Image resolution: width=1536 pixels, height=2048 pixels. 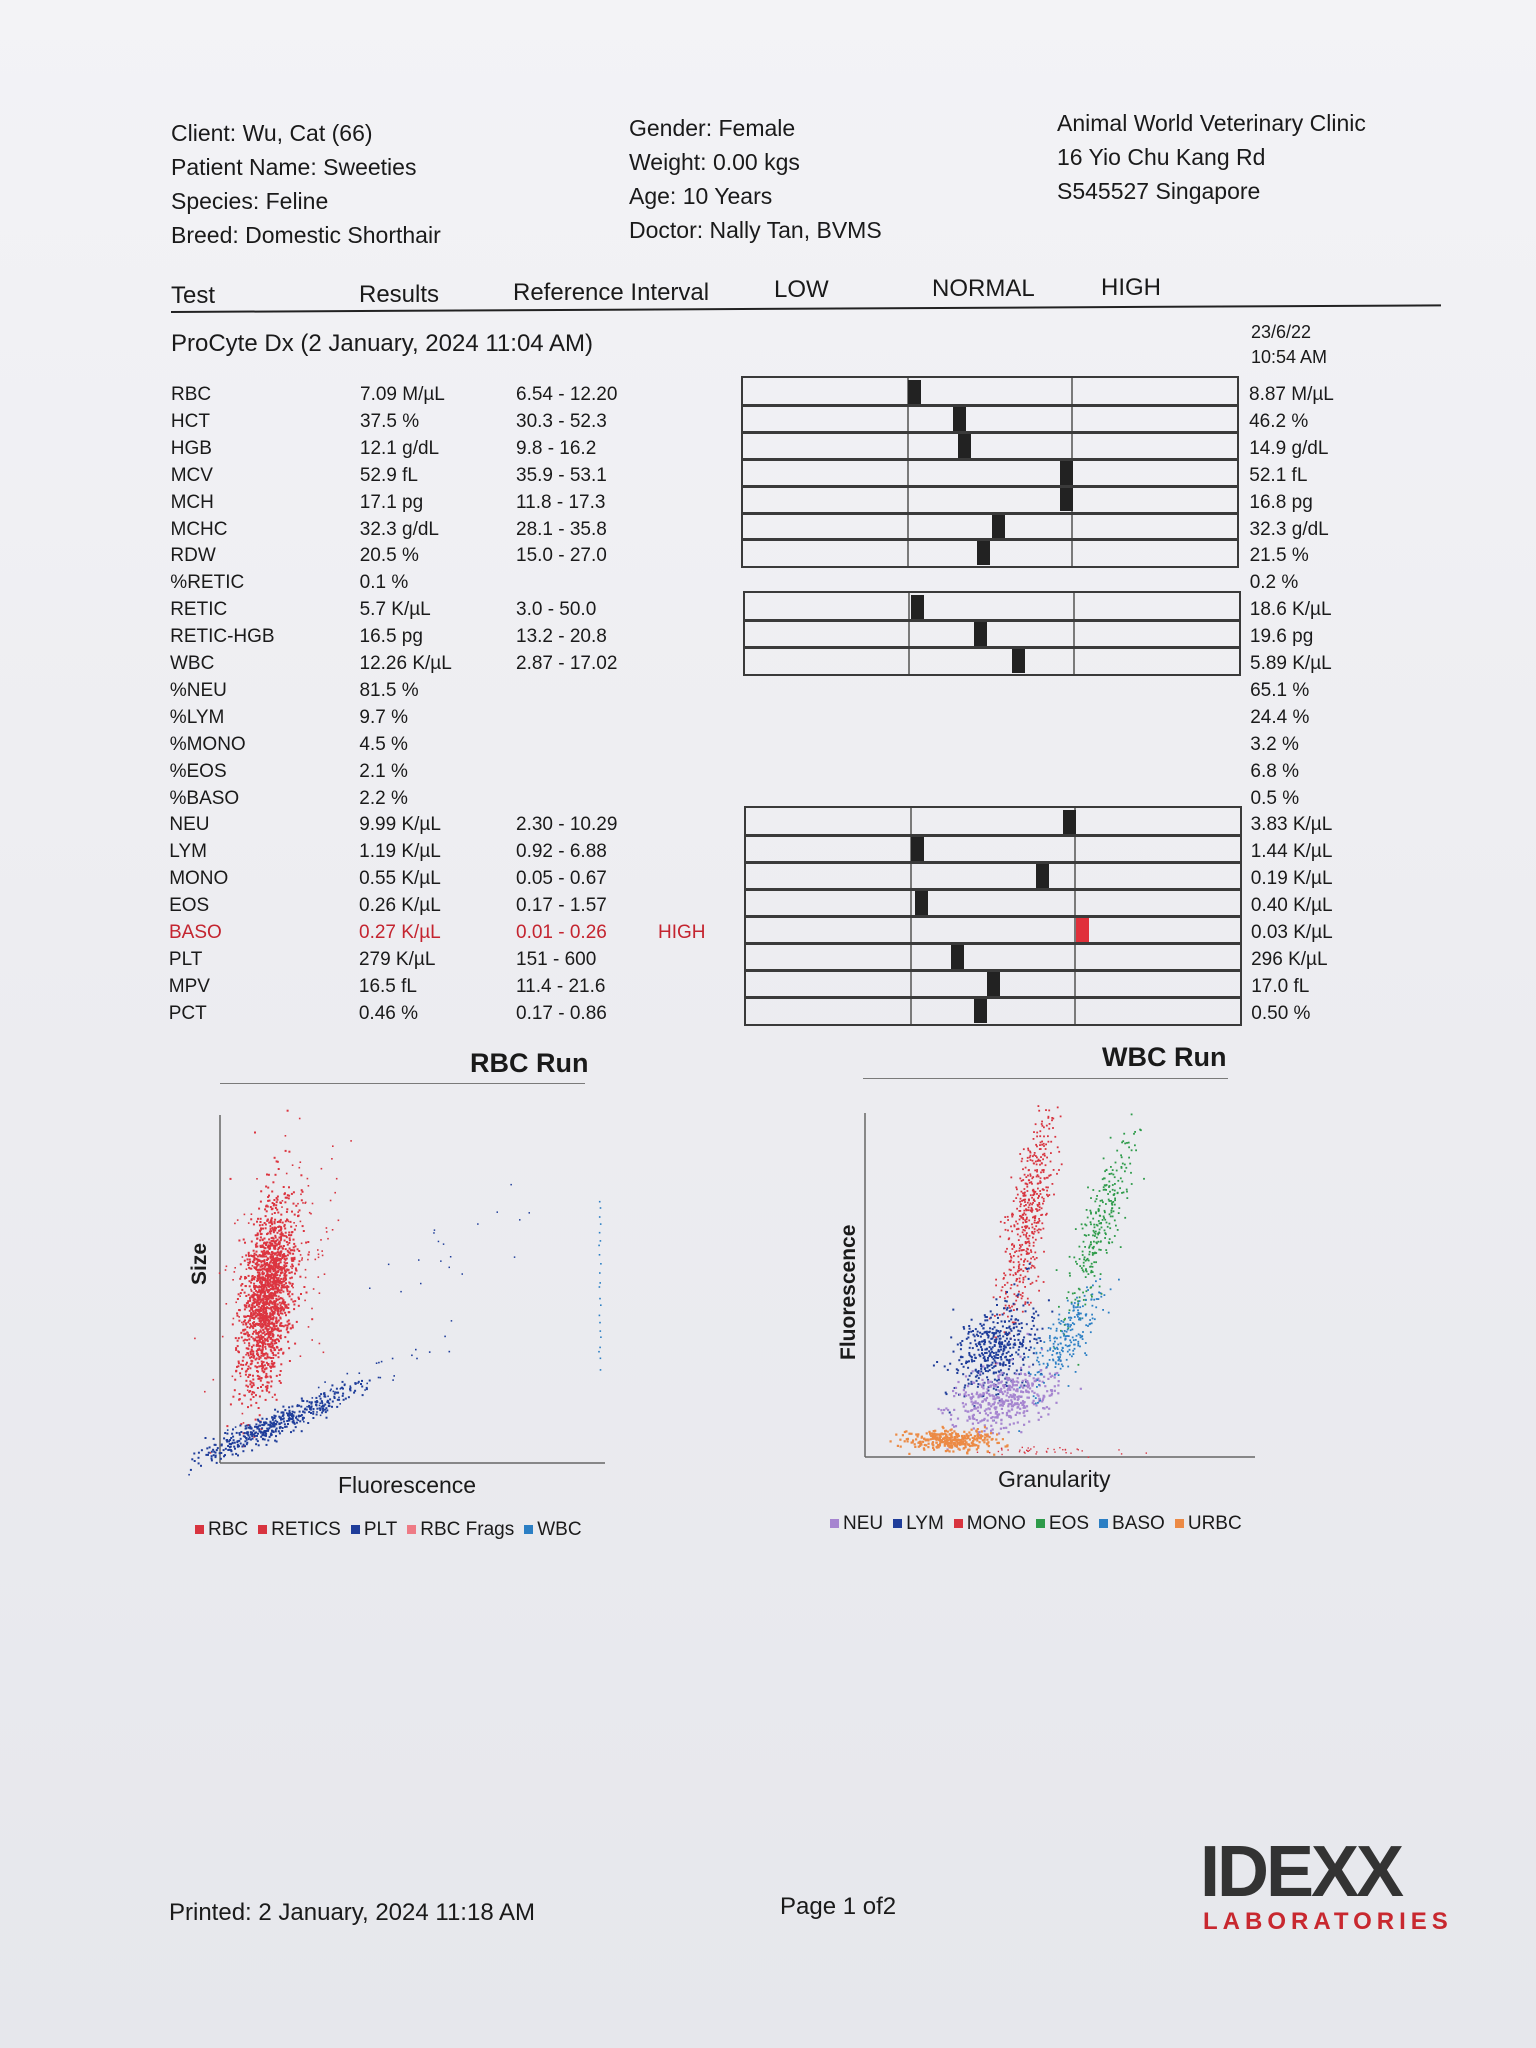 I want to click on test-name: HCT, so click(x=190, y=421).